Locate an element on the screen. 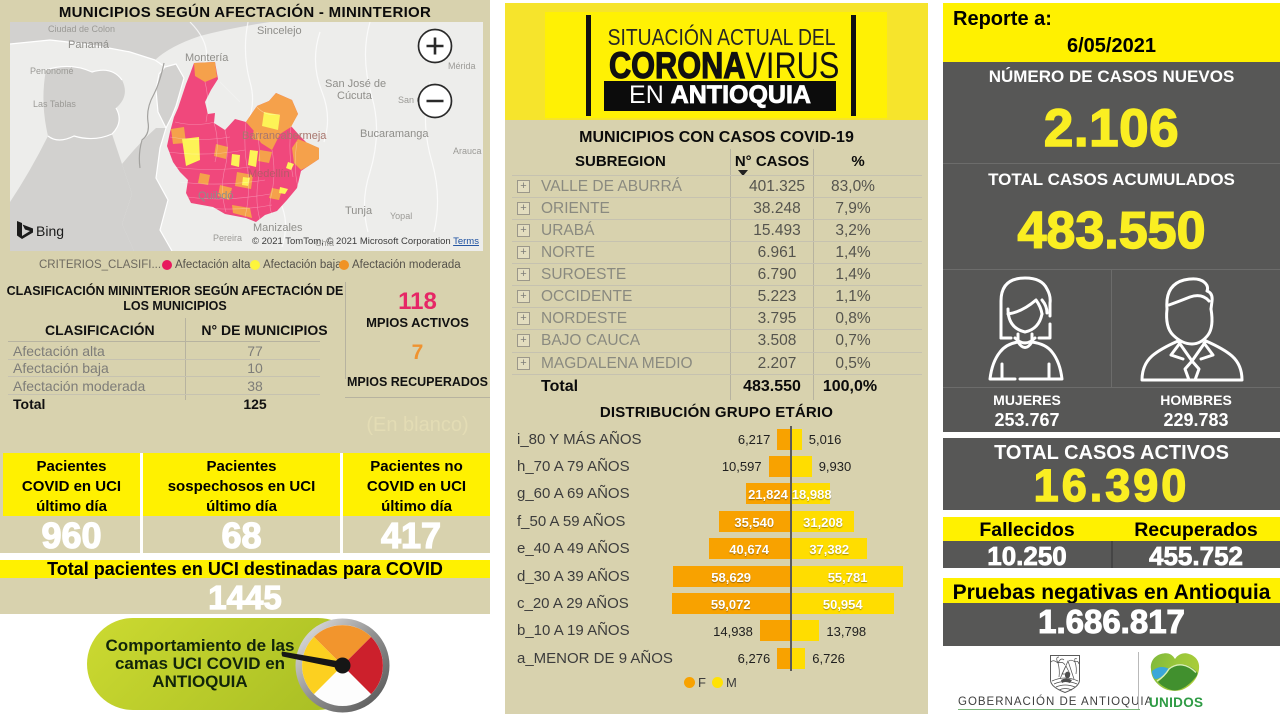  svg-text: Sincelejo is located at coordinates (279, 31).